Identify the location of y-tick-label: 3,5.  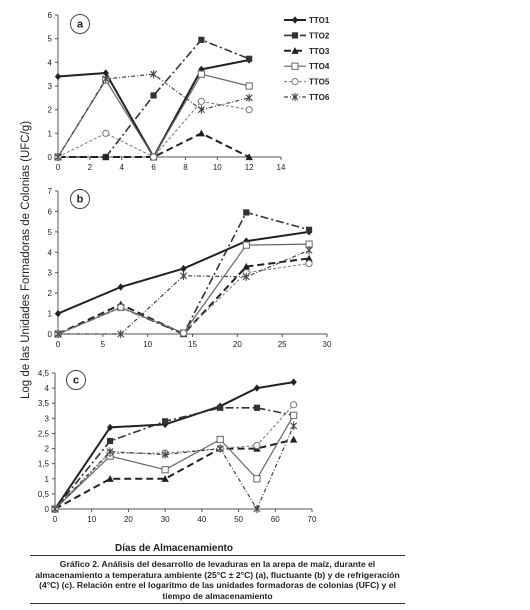
(44, 403).